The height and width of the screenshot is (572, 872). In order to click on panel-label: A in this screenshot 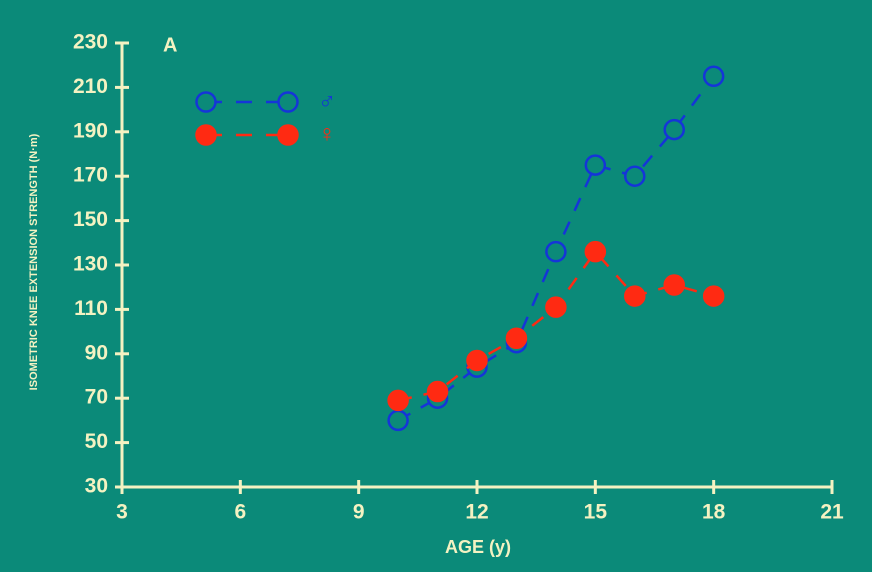, I will do `click(170, 45)`.